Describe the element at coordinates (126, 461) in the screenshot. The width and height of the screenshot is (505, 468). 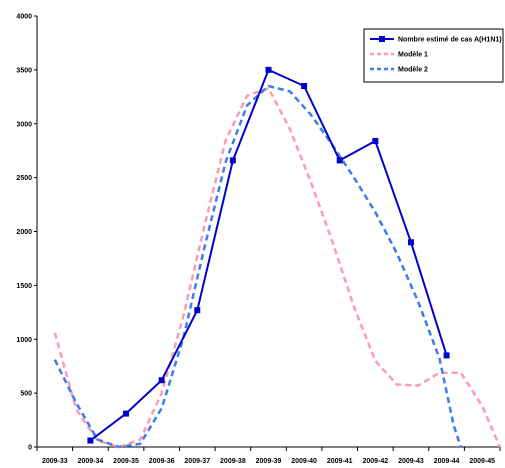
I see `x-tick-label: 2009-35` at that location.